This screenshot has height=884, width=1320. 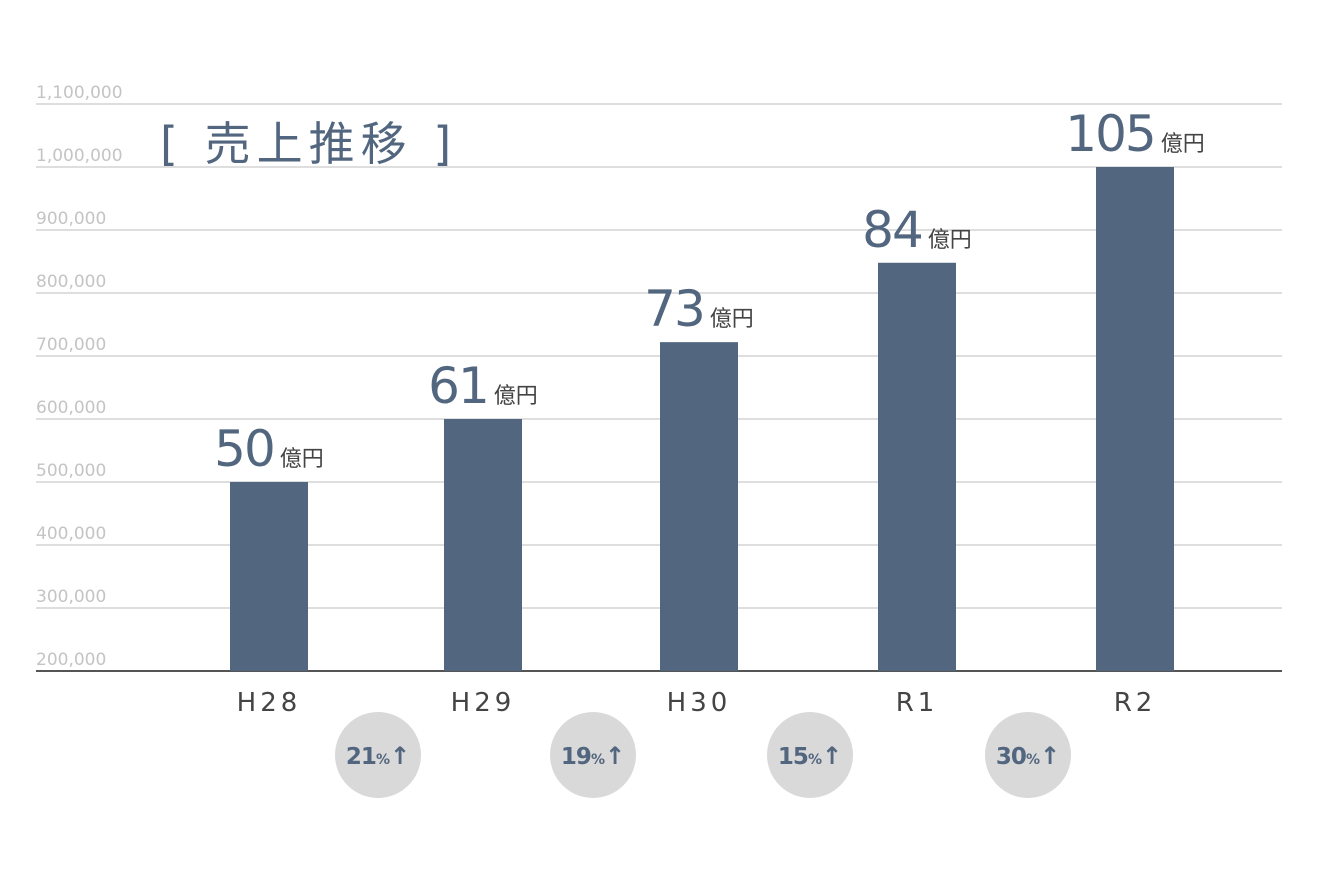 I want to click on growth-label: 15%↑, so click(x=810, y=756).